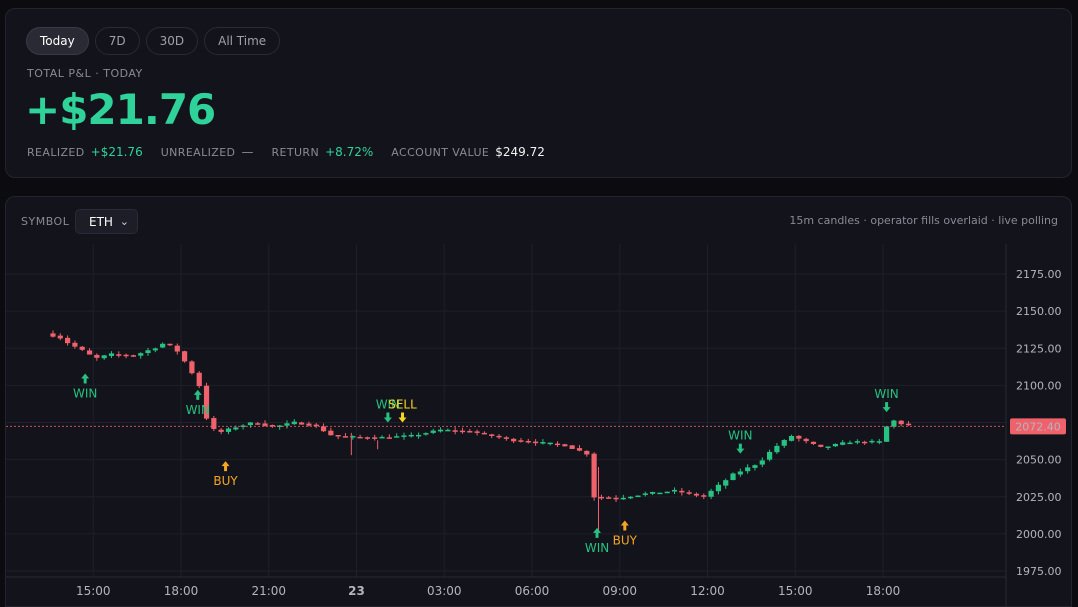 This screenshot has width=1078, height=607. What do you see at coordinates (1039, 274) in the screenshot?
I see `y-tick-label: 2175.00` at bounding box center [1039, 274].